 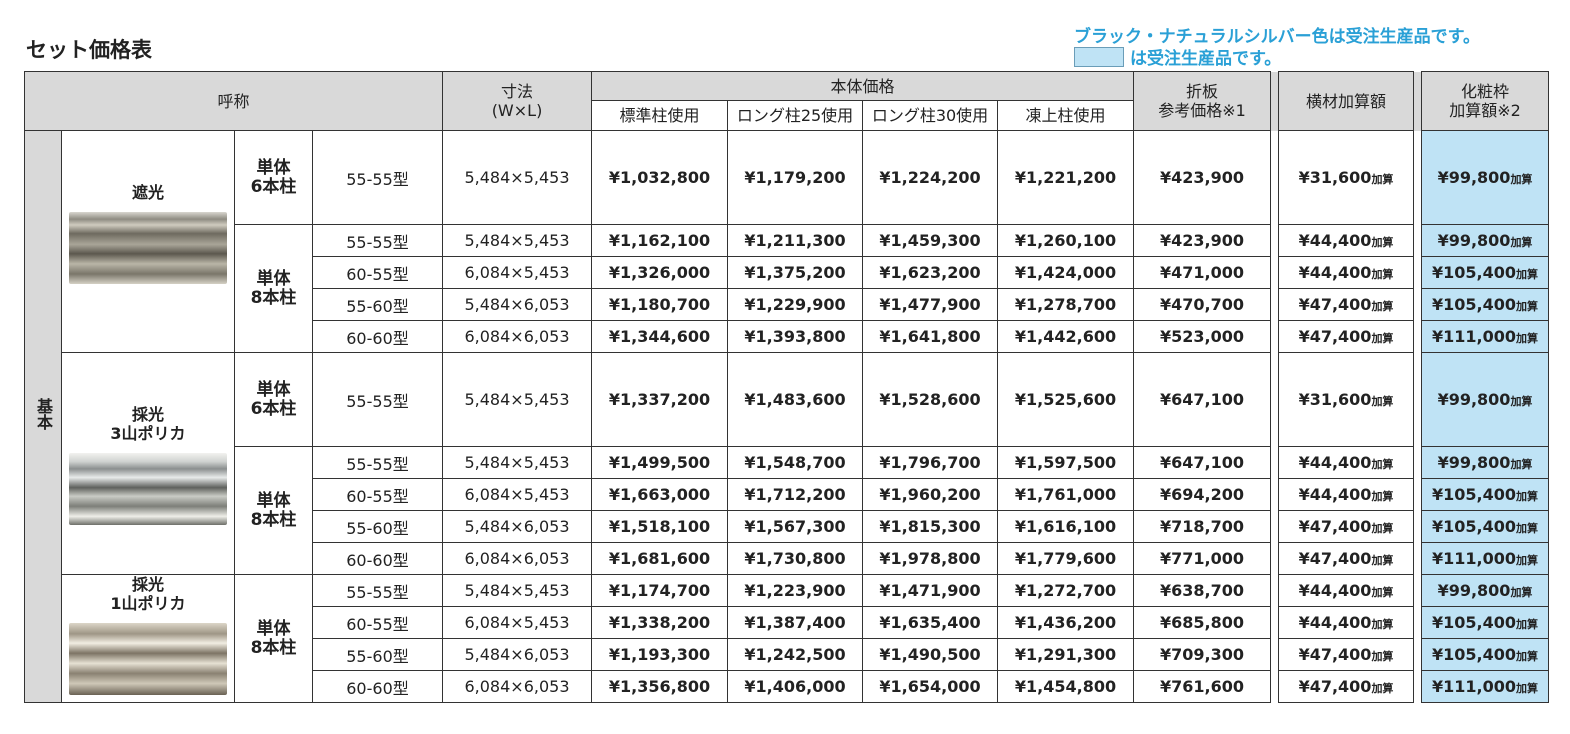 I want to click on price-long25: ¥1,406,000, so click(x=795, y=686).